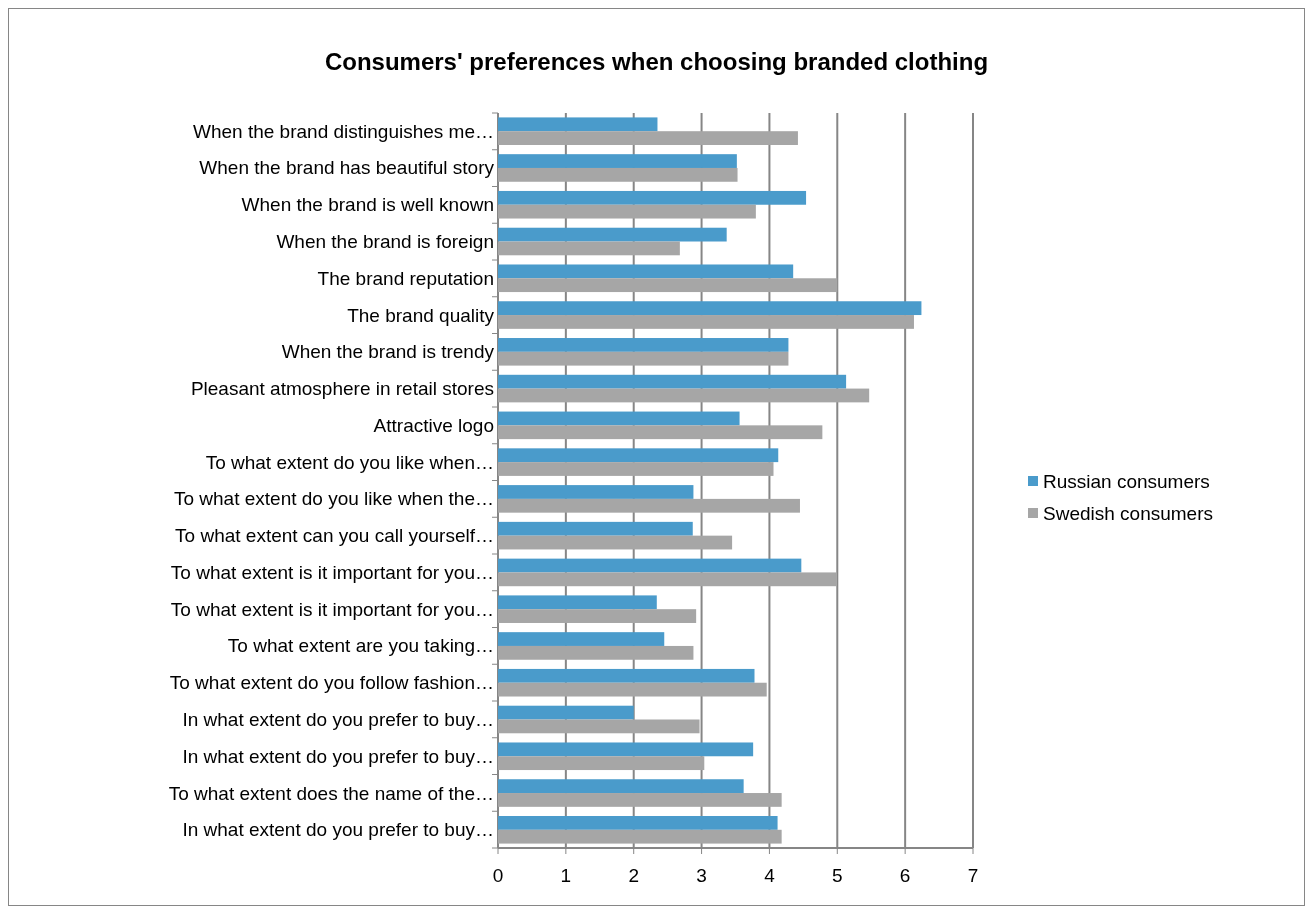  What do you see at coordinates (905, 875) in the screenshot?
I see `x-tick-label: 6` at bounding box center [905, 875].